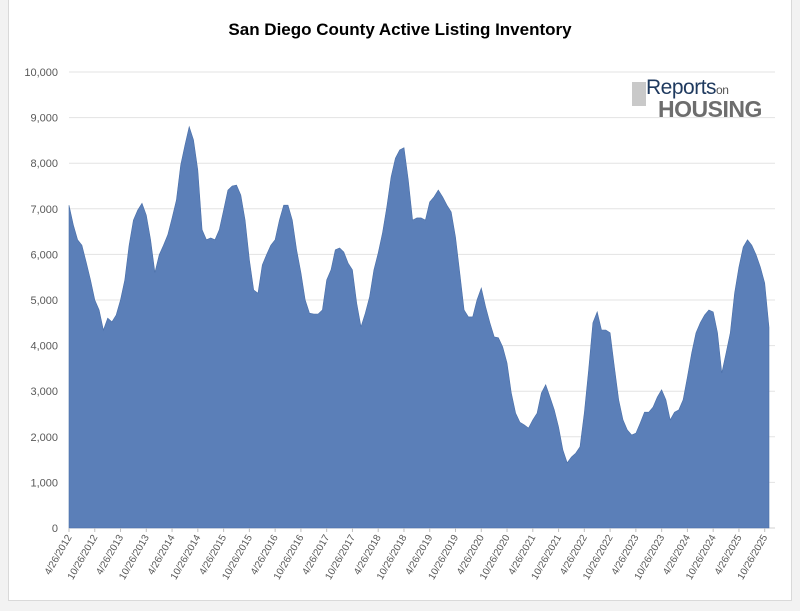 Image resolution: width=800 pixels, height=611 pixels. Describe the element at coordinates (55, 529) in the screenshot. I see `y-tick-label: 0` at that location.